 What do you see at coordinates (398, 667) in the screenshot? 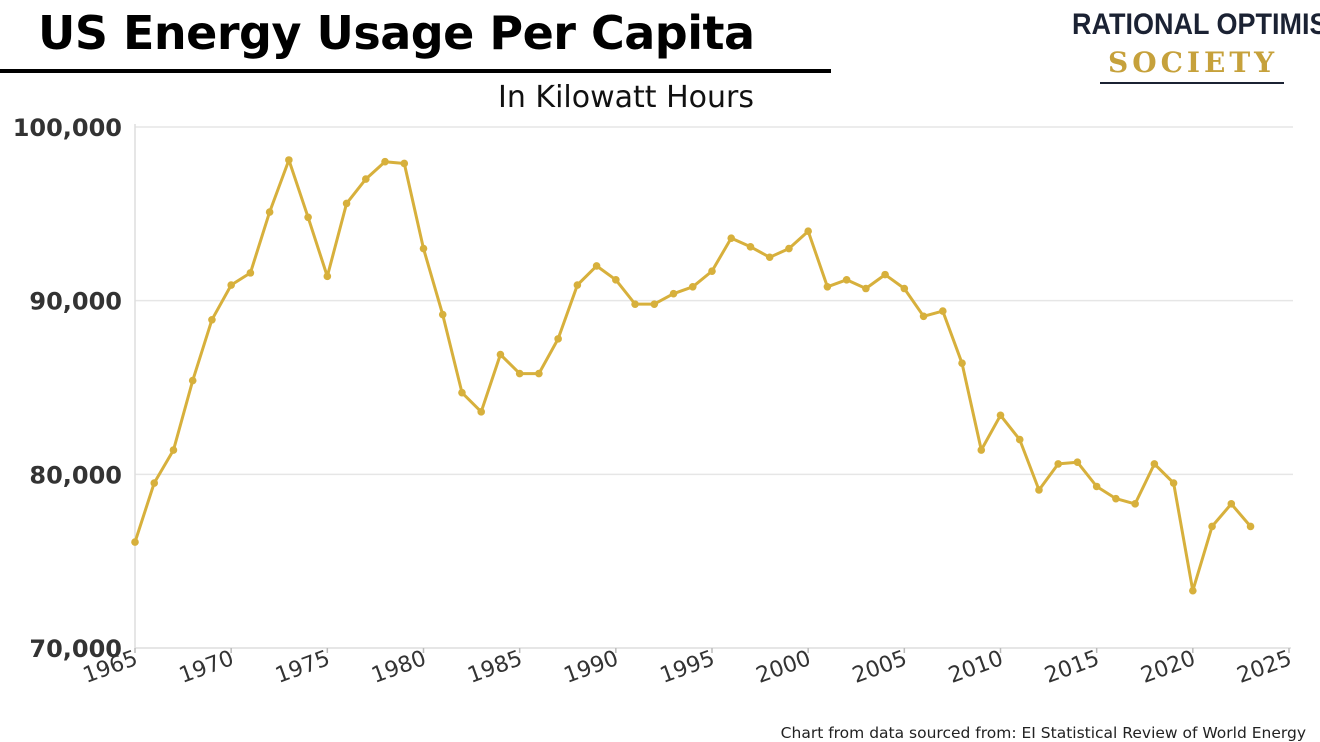
I see `x-tick-label: 1980` at bounding box center [398, 667].